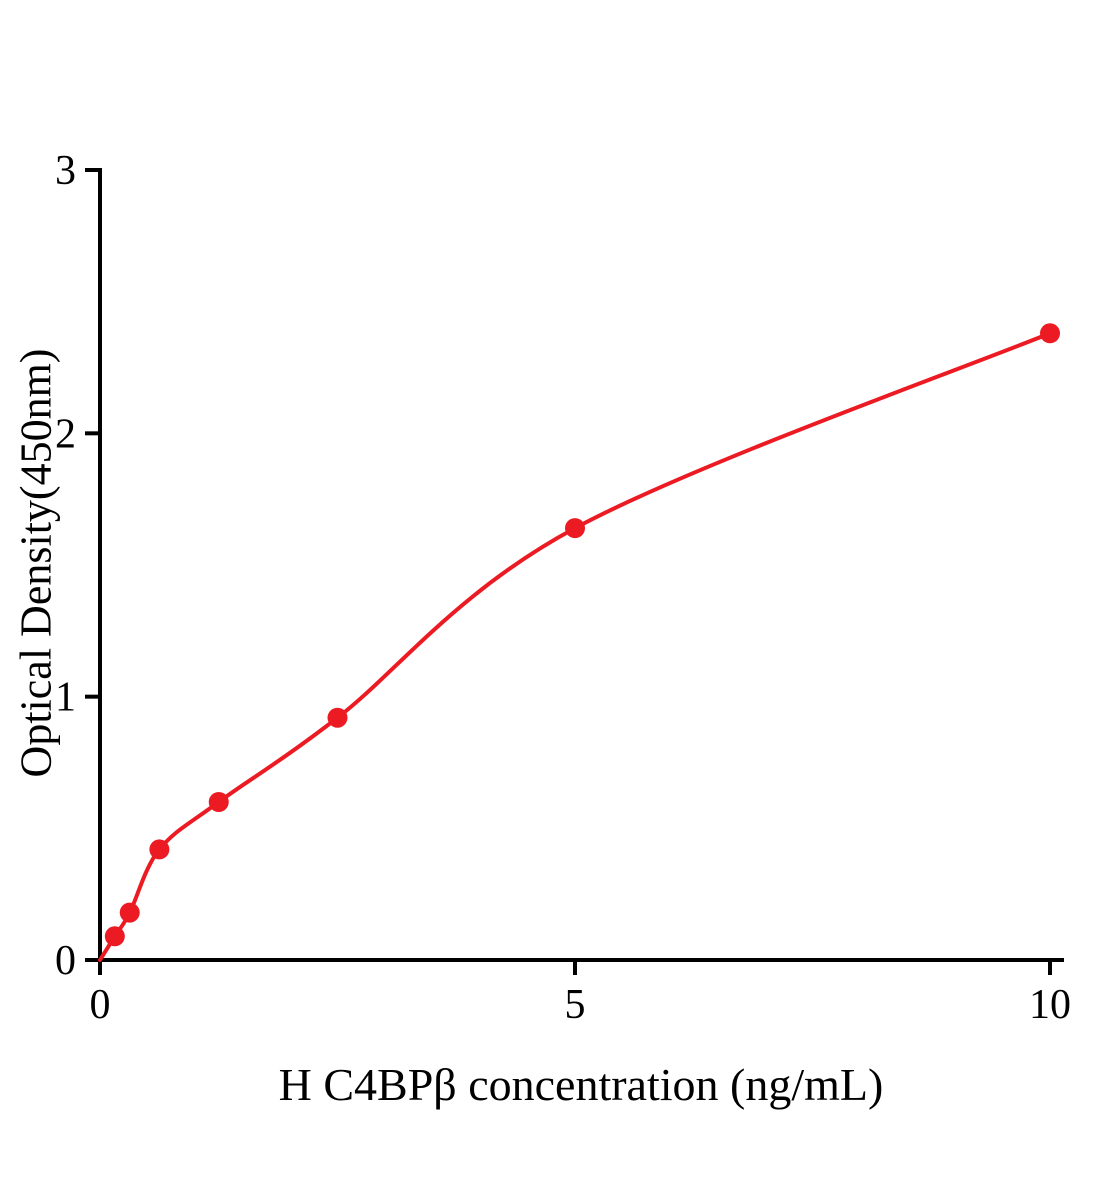  What do you see at coordinates (575, 1005) in the screenshot?
I see `x-tick-label: 5` at bounding box center [575, 1005].